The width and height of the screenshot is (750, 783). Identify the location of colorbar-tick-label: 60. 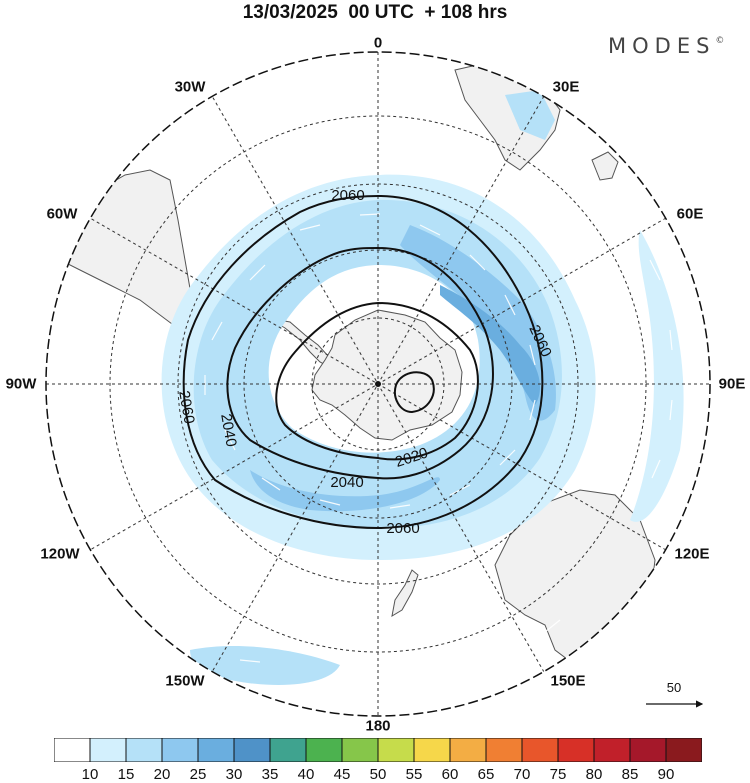
(450, 774).